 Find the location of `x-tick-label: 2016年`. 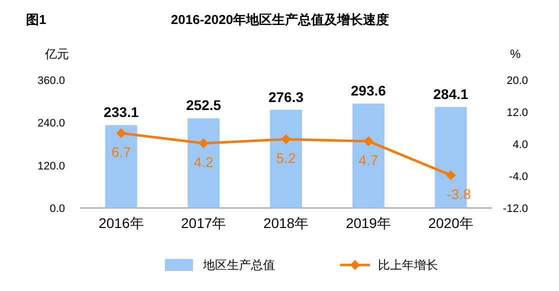

x-tick-label: 2016年 is located at coordinates (121, 223).